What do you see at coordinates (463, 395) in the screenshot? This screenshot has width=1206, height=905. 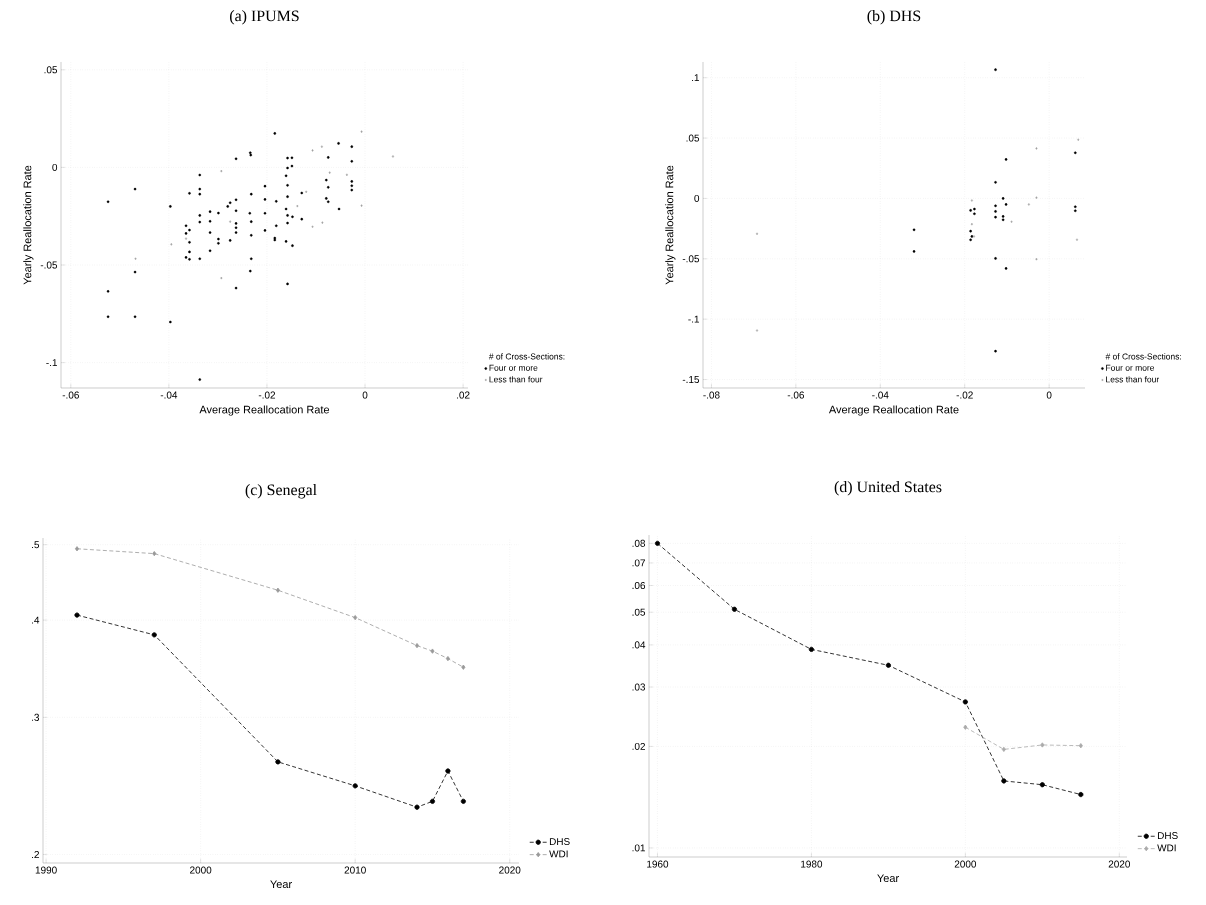 I see `x-tick-label: .02` at bounding box center [463, 395].